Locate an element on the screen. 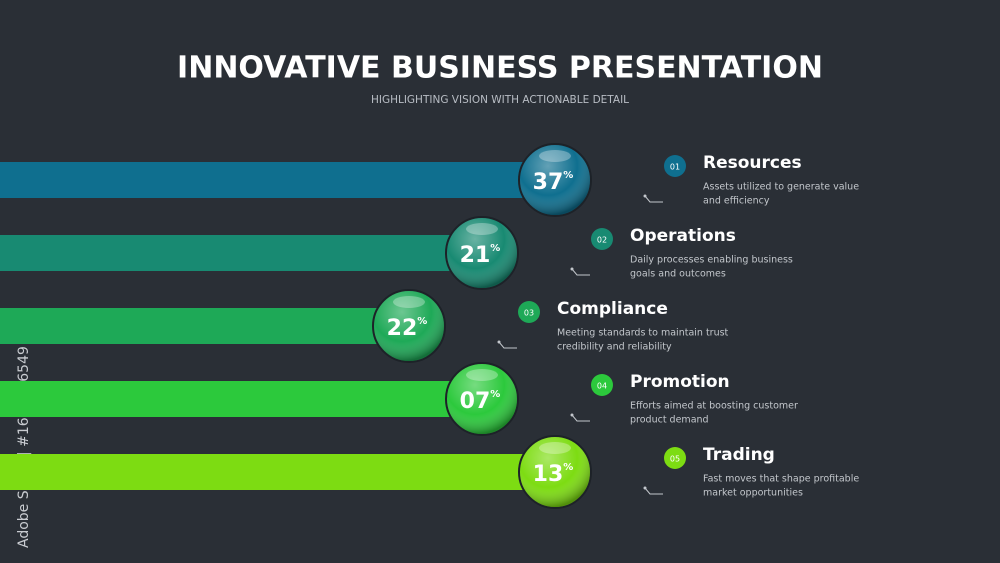 The image size is (1000, 563). percent-value: 21 is located at coordinates (475, 255).